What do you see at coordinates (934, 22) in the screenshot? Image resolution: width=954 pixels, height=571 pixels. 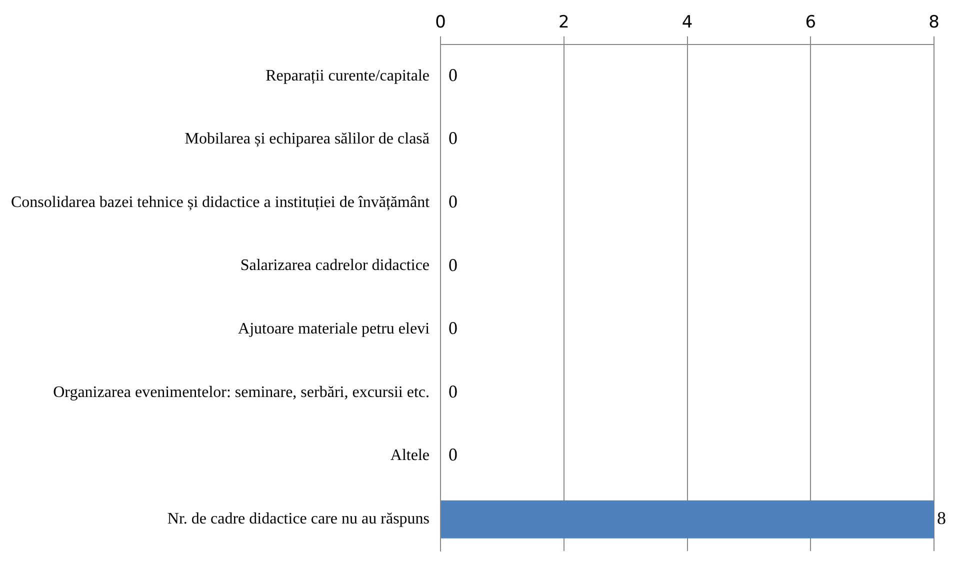 I see `x-tick-label: 8` at bounding box center [934, 22].